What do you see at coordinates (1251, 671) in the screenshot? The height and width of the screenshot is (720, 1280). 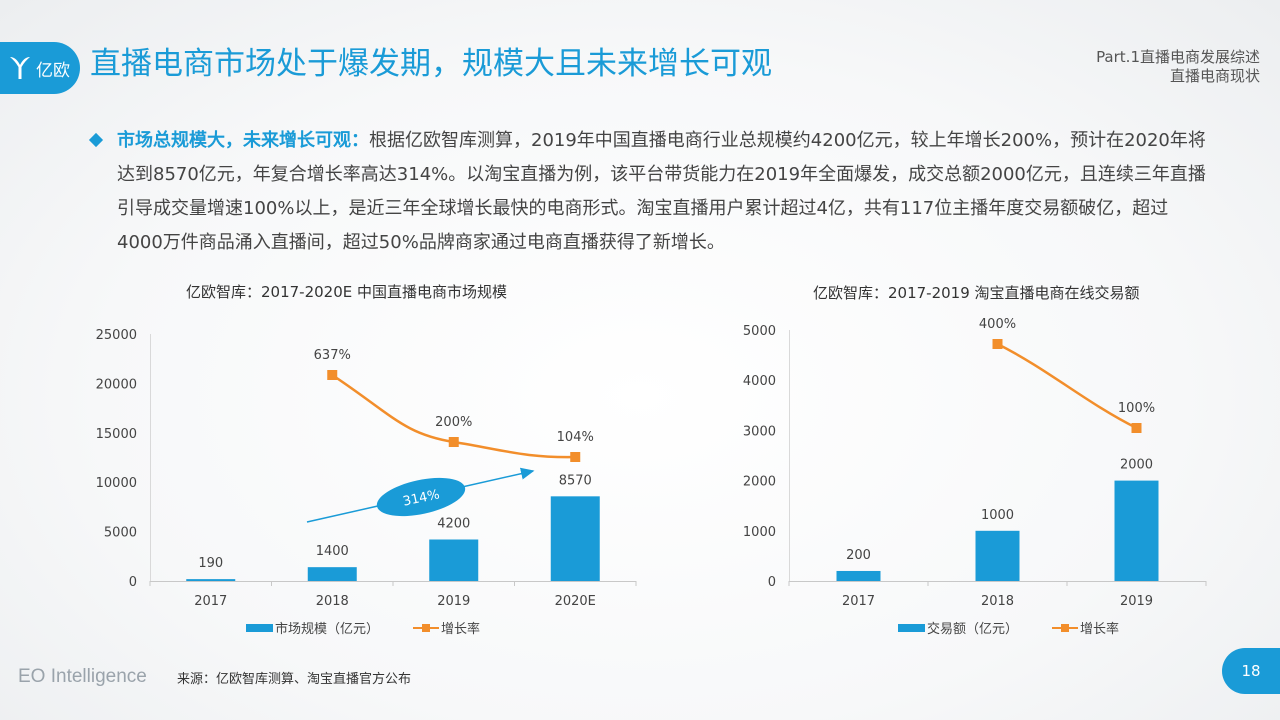 I see `page-number: 18` at bounding box center [1251, 671].